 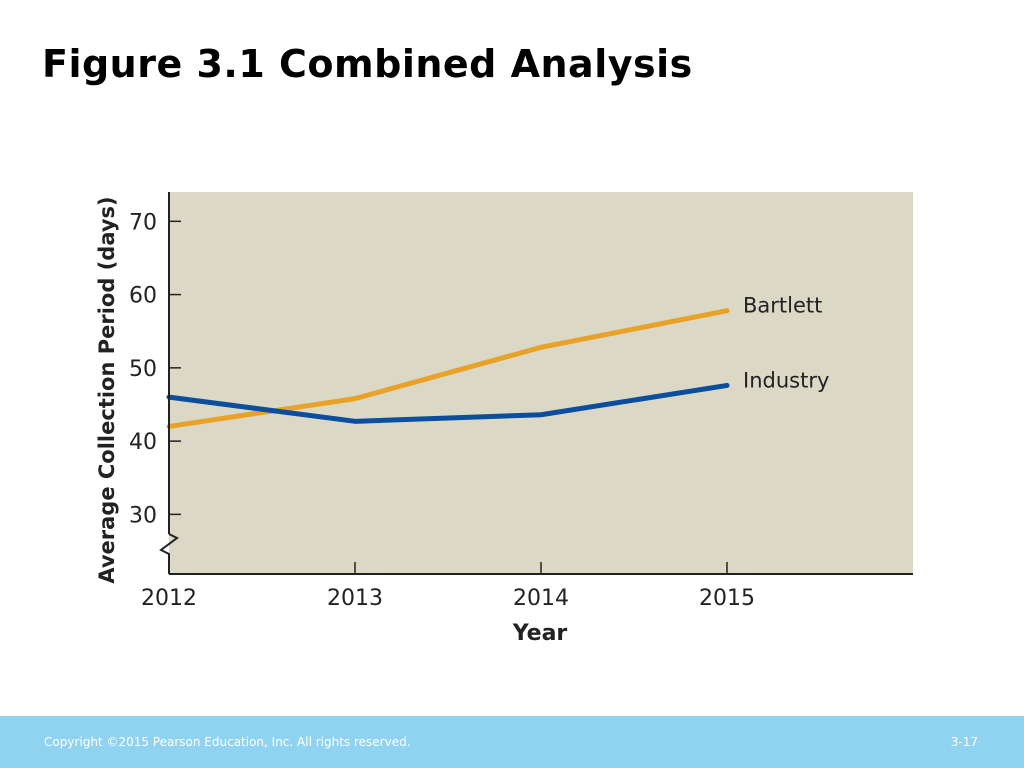 I want to click on slide-title: Figure 3.1 Combined Analysis, so click(x=367, y=64).